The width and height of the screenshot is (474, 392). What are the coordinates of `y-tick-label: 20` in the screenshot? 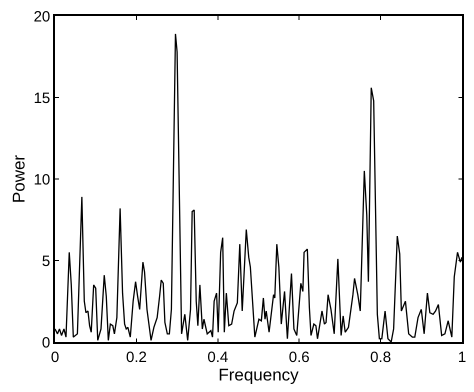 It's located at (42, 17).